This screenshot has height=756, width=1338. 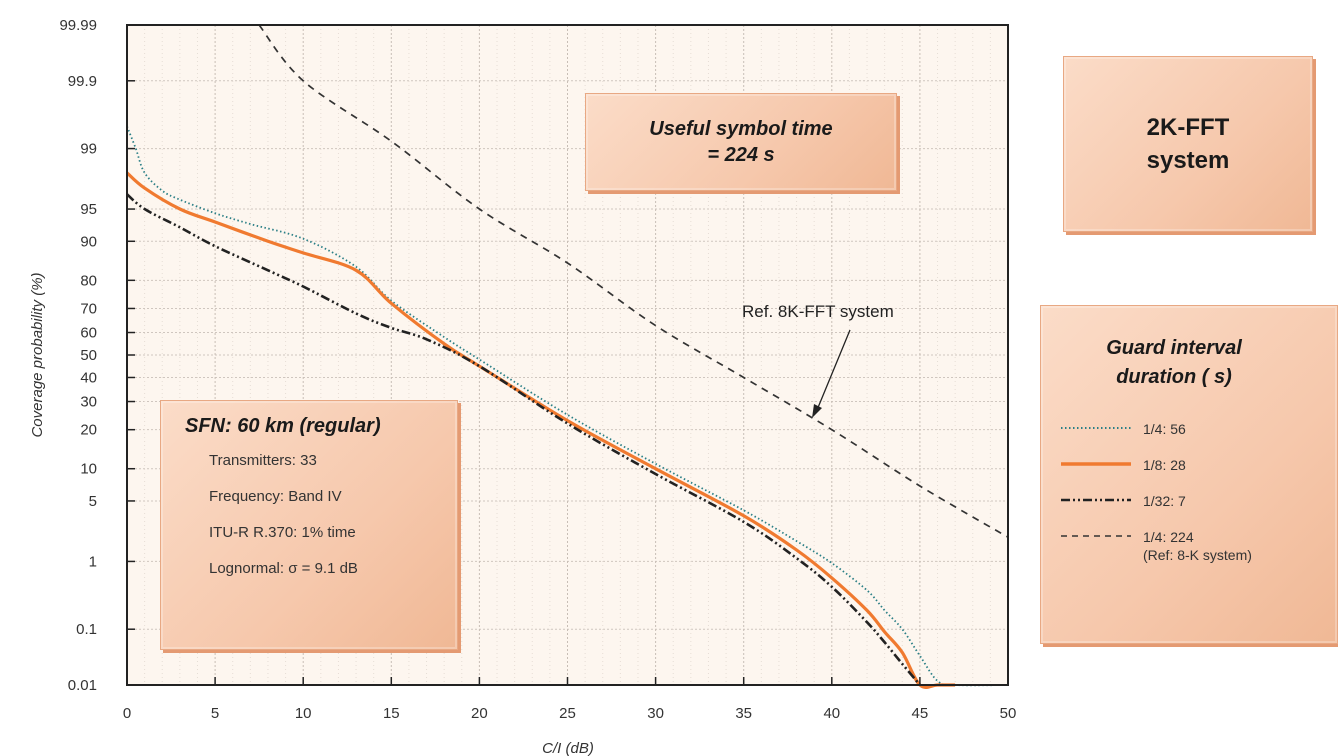 What do you see at coordinates (743, 713) in the screenshot?
I see `x-tick-label: 35` at bounding box center [743, 713].